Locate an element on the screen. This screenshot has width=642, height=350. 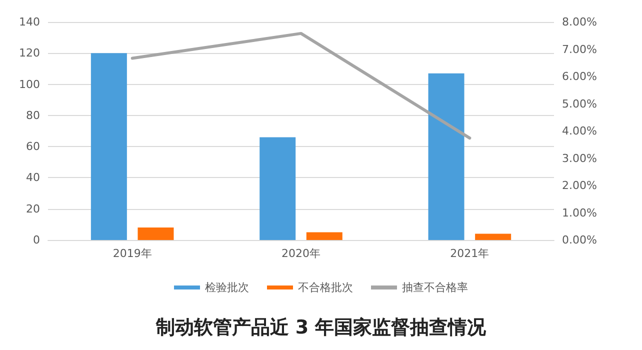
y2-tick-label: 4.00% is located at coordinates (579, 131).